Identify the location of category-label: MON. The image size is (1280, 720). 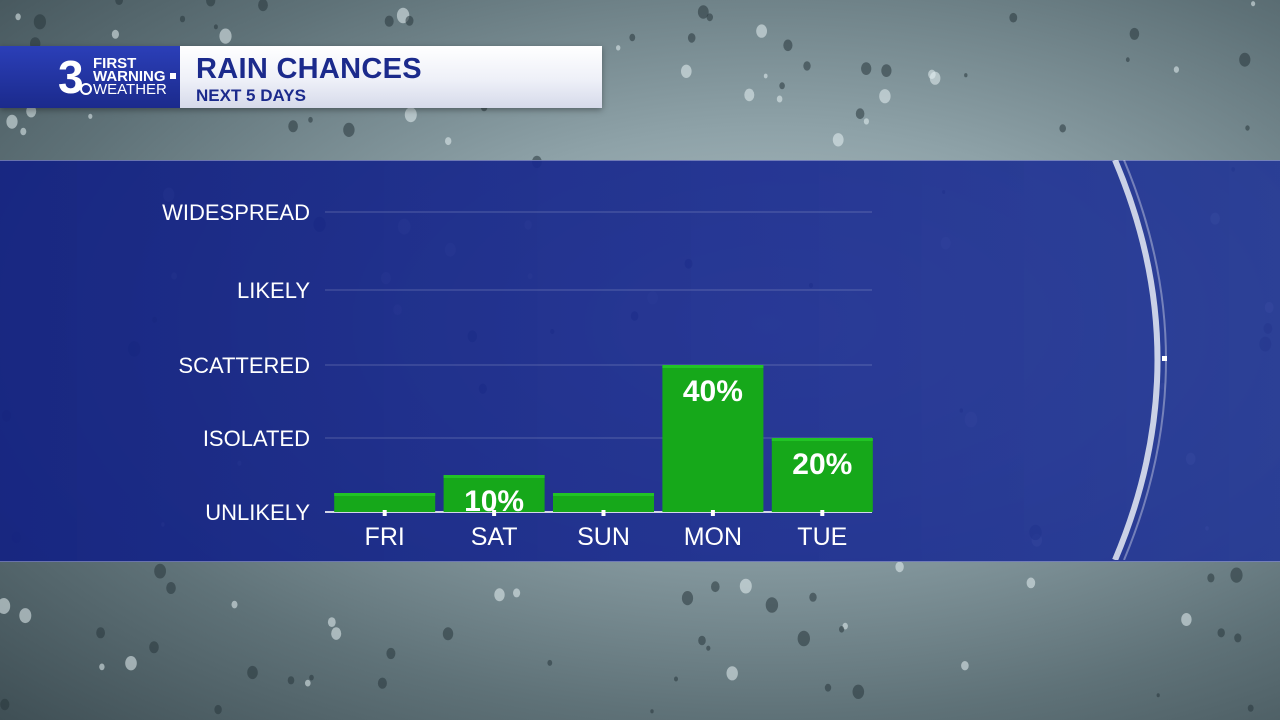
(713, 537).